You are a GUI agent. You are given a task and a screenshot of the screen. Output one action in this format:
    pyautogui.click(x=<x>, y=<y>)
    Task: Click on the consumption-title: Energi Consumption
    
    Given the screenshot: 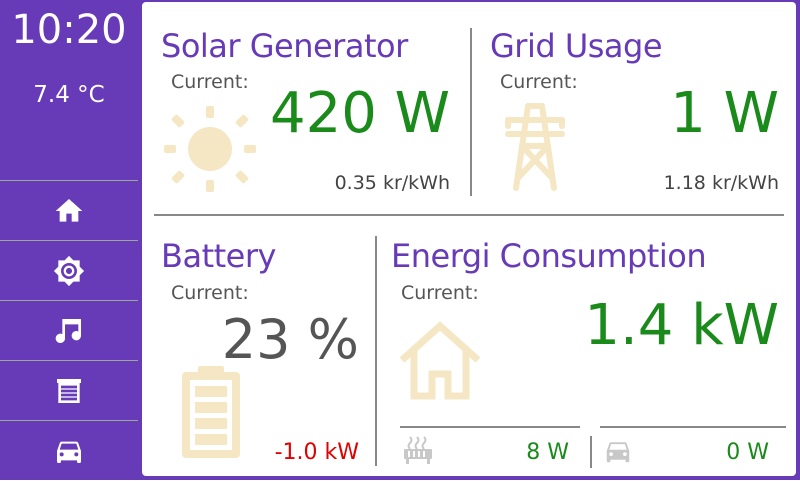 What is the action you would take?
    pyautogui.click(x=549, y=256)
    